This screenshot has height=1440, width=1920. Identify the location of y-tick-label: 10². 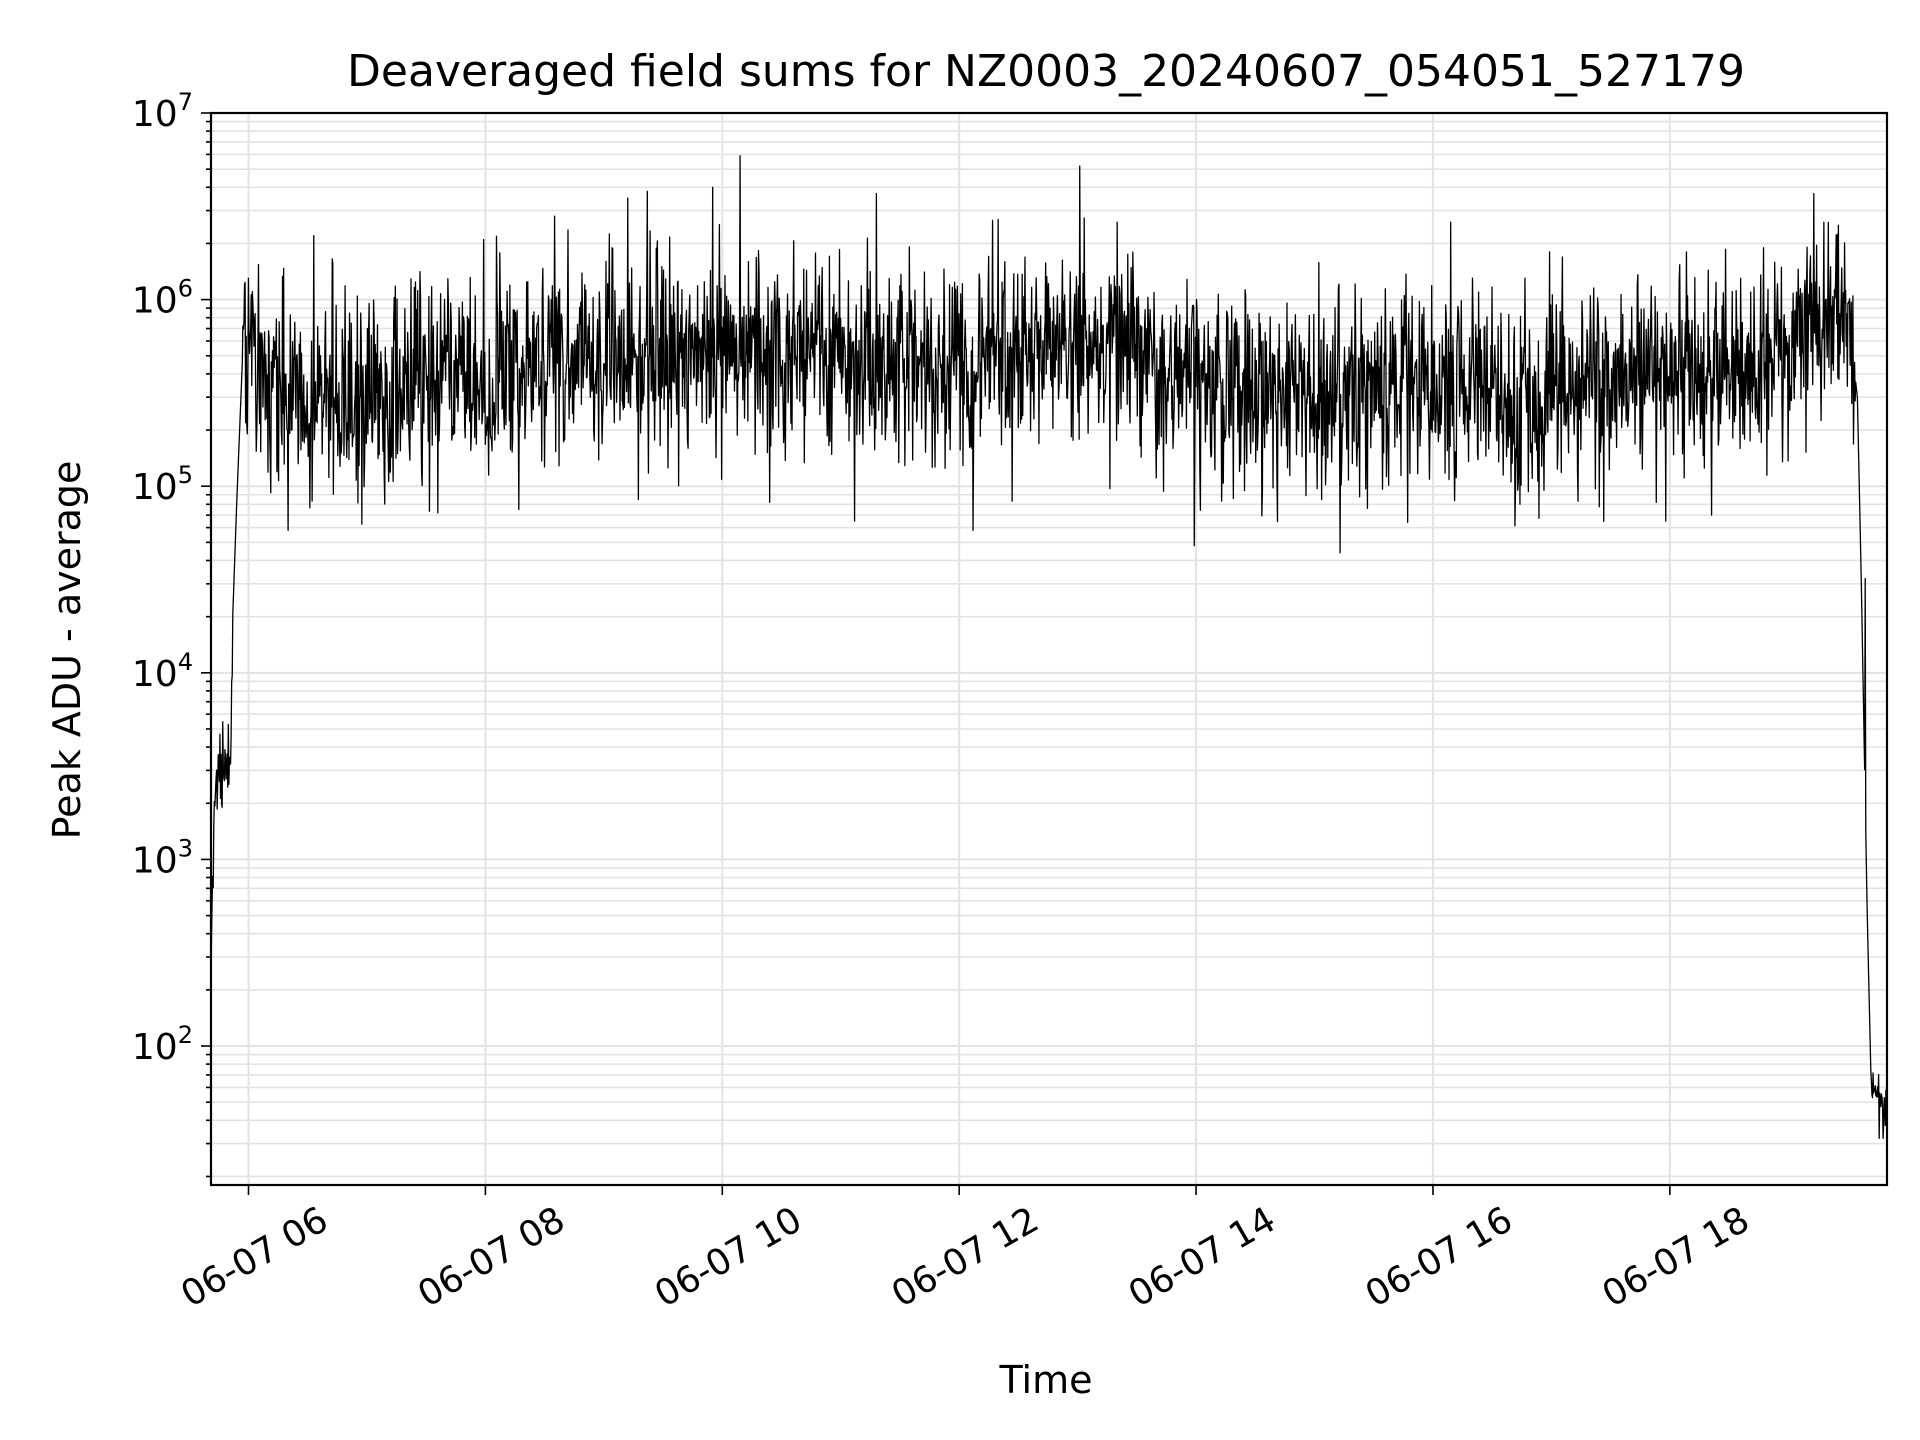
(162, 1044).